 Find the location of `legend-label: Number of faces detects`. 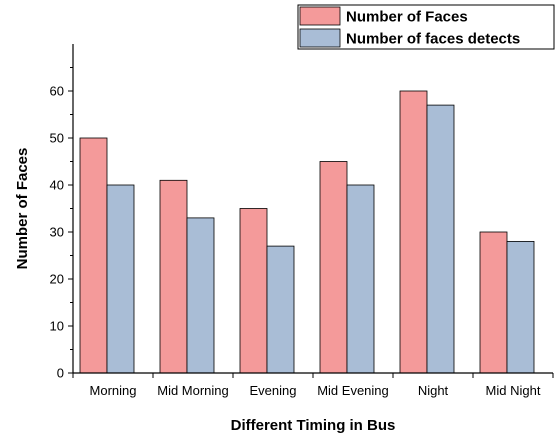

legend-label: Number of faces detects is located at coordinates (433, 39).